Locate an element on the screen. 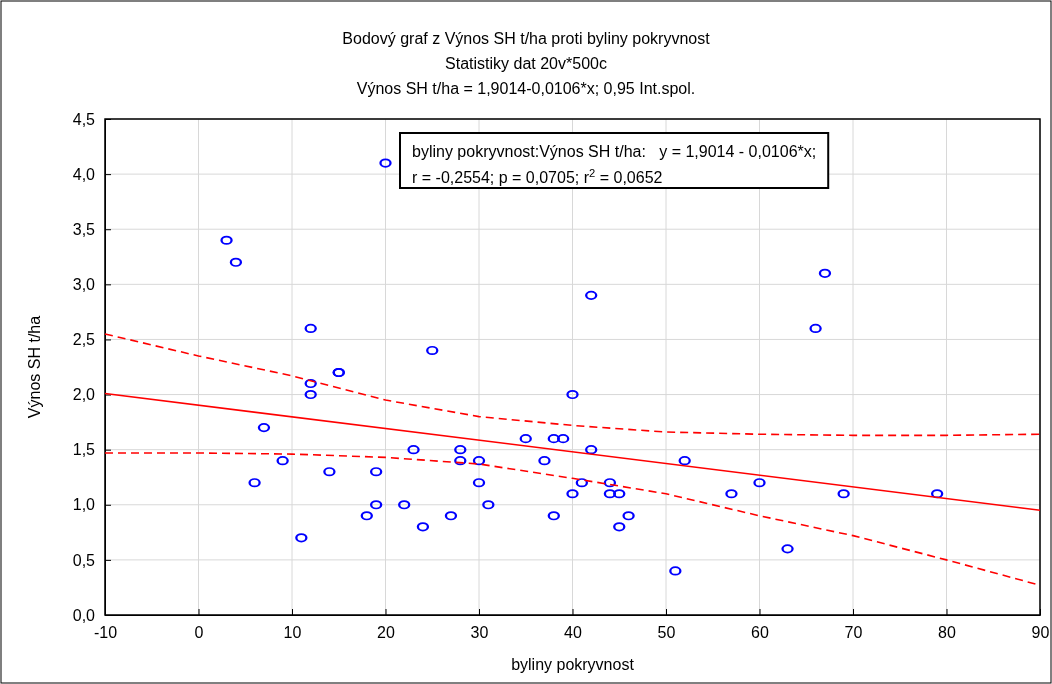  y-tick-label: 4,0 is located at coordinates (84, 174).